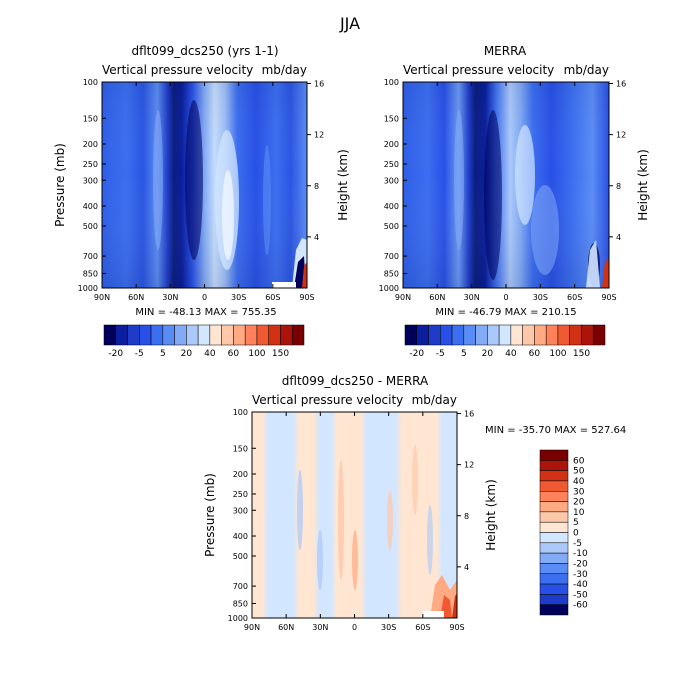  What do you see at coordinates (579, 492) in the screenshot?
I see `colorbar-label: 30` at bounding box center [579, 492].